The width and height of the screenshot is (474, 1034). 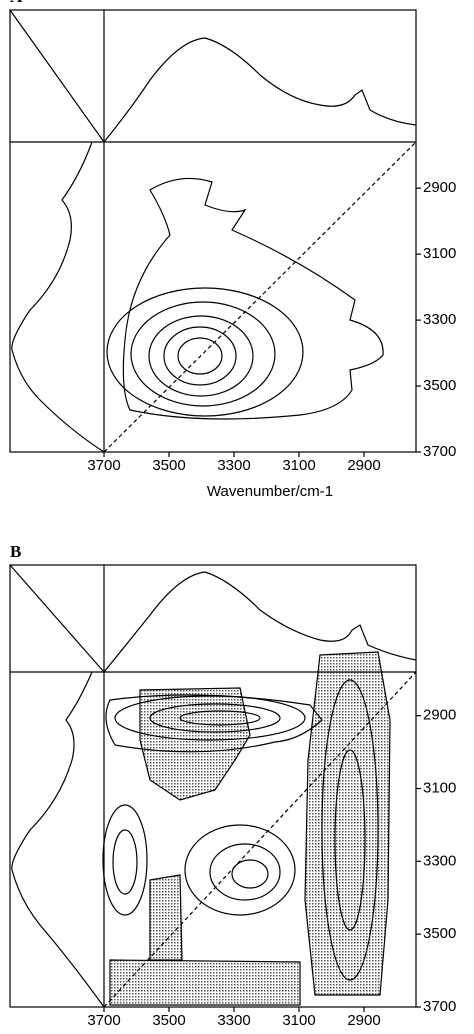 I want to click on x-axis-label: Wavenumber/cm-1, so click(x=270, y=491).